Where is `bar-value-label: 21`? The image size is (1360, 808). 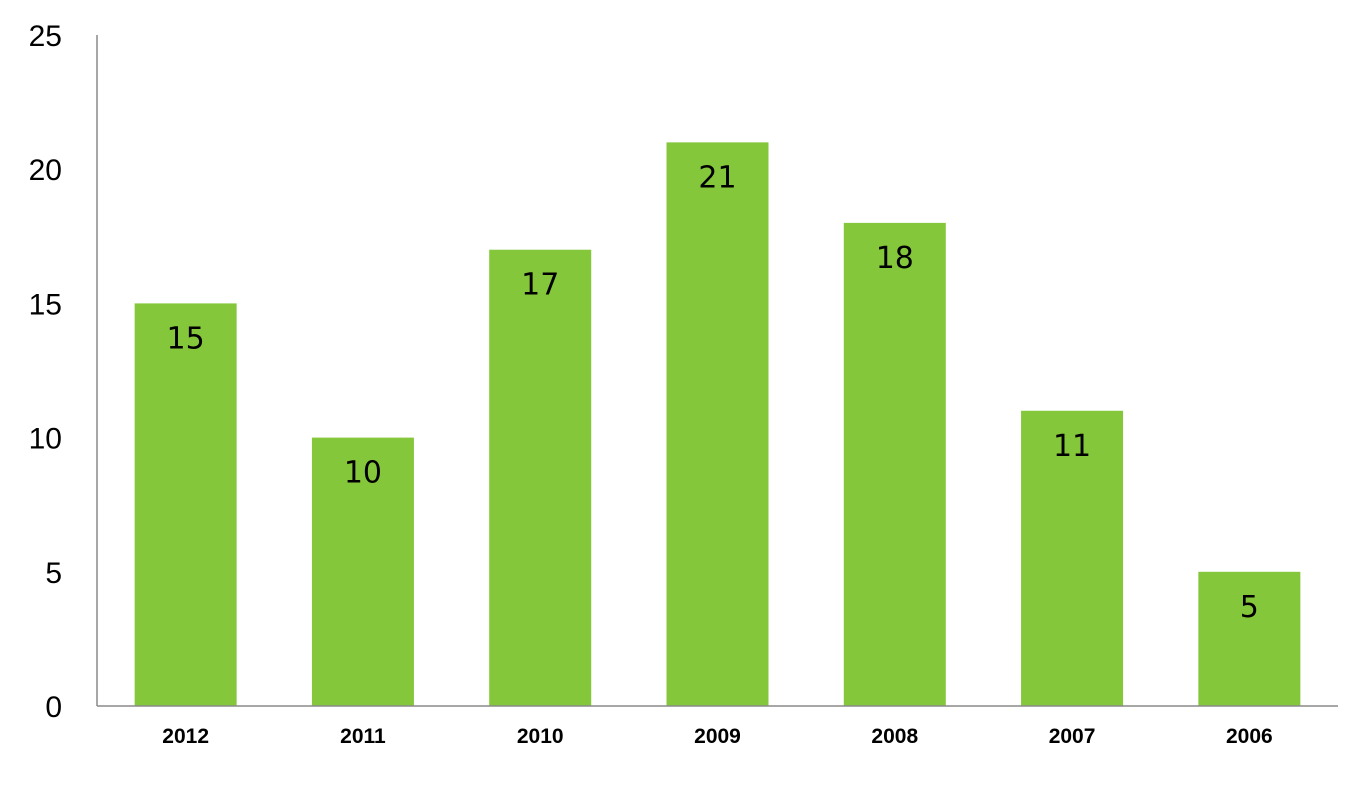 bar-value-label: 21 is located at coordinates (717, 177).